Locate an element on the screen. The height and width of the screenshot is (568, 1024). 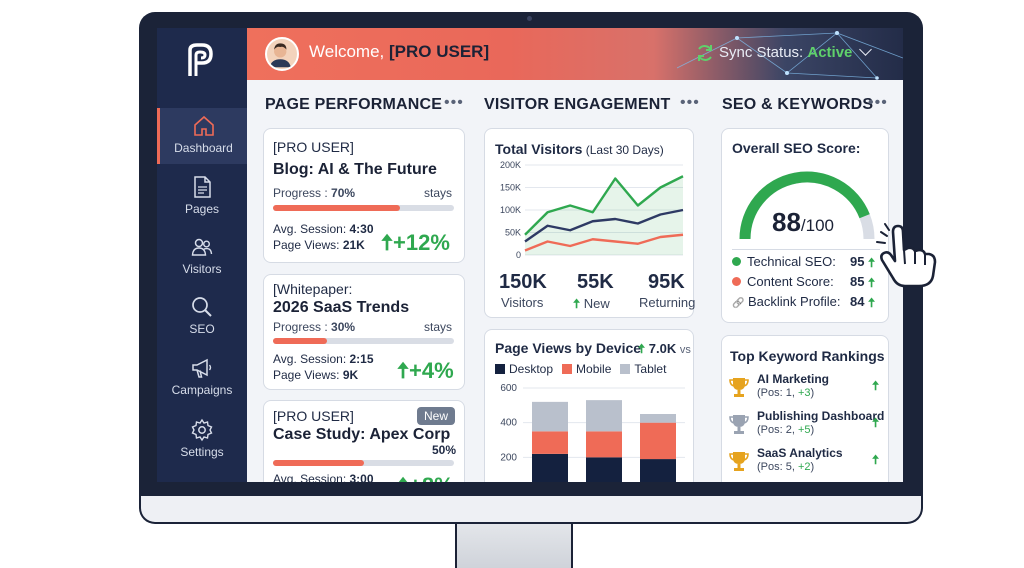
sidebar-item-label: Pages is located at coordinates (202, 209).